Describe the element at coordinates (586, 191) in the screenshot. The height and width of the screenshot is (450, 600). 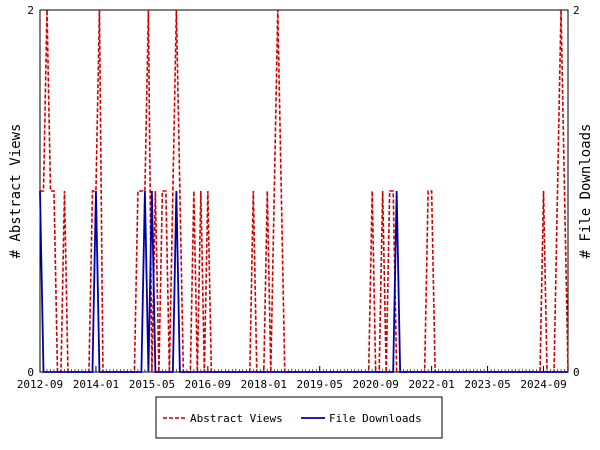
I see `y-right-axis-title: # File Downloads` at that location.